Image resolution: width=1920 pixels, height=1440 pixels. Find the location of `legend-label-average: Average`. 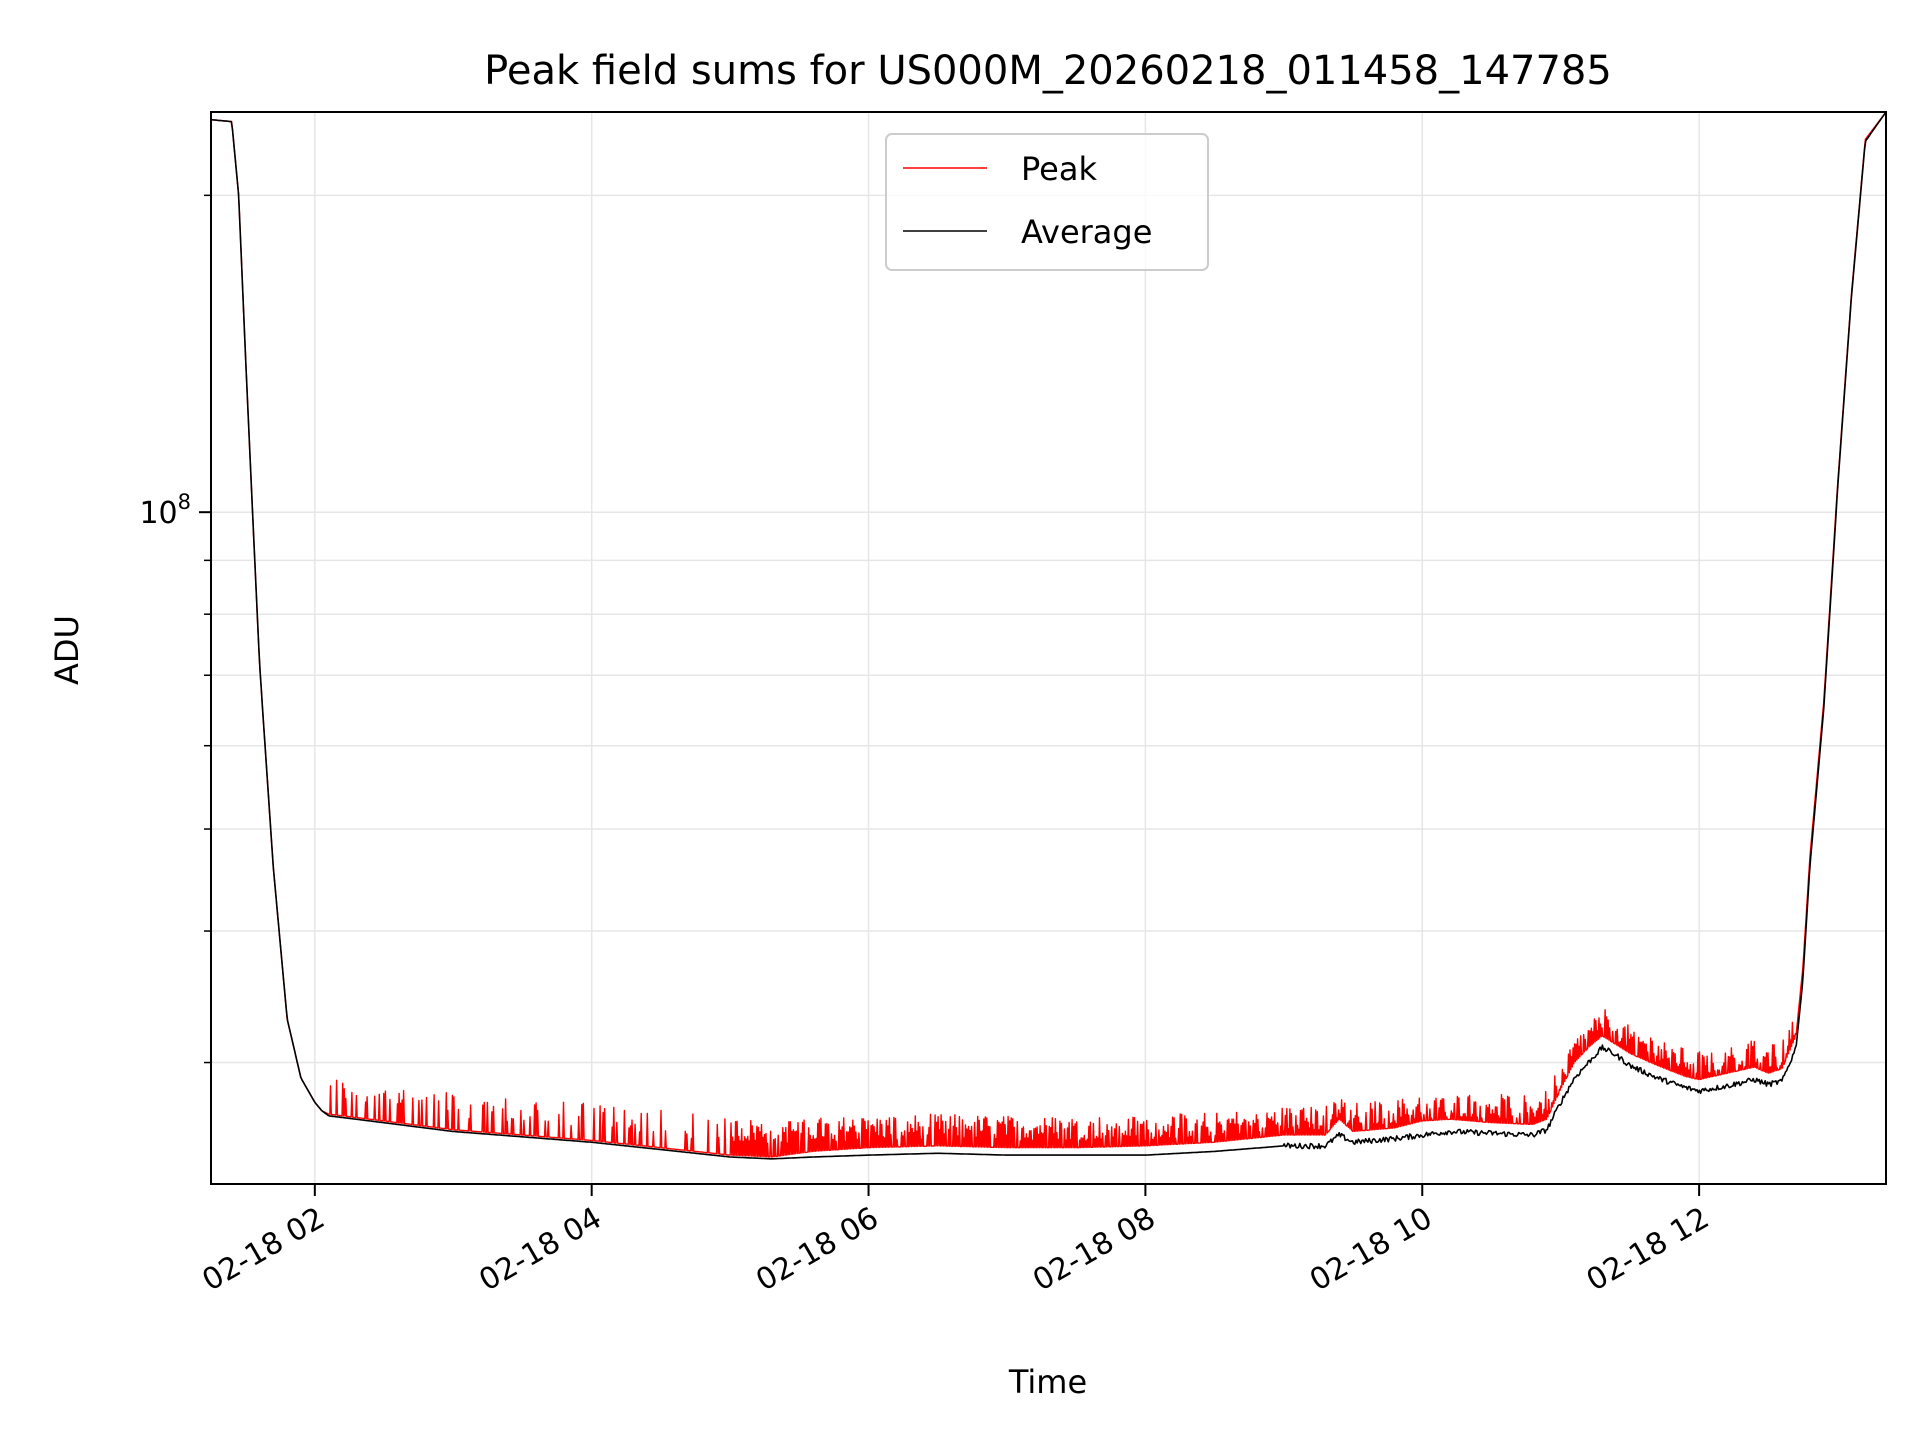

legend-label-average: Average is located at coordinates (1086, 232).